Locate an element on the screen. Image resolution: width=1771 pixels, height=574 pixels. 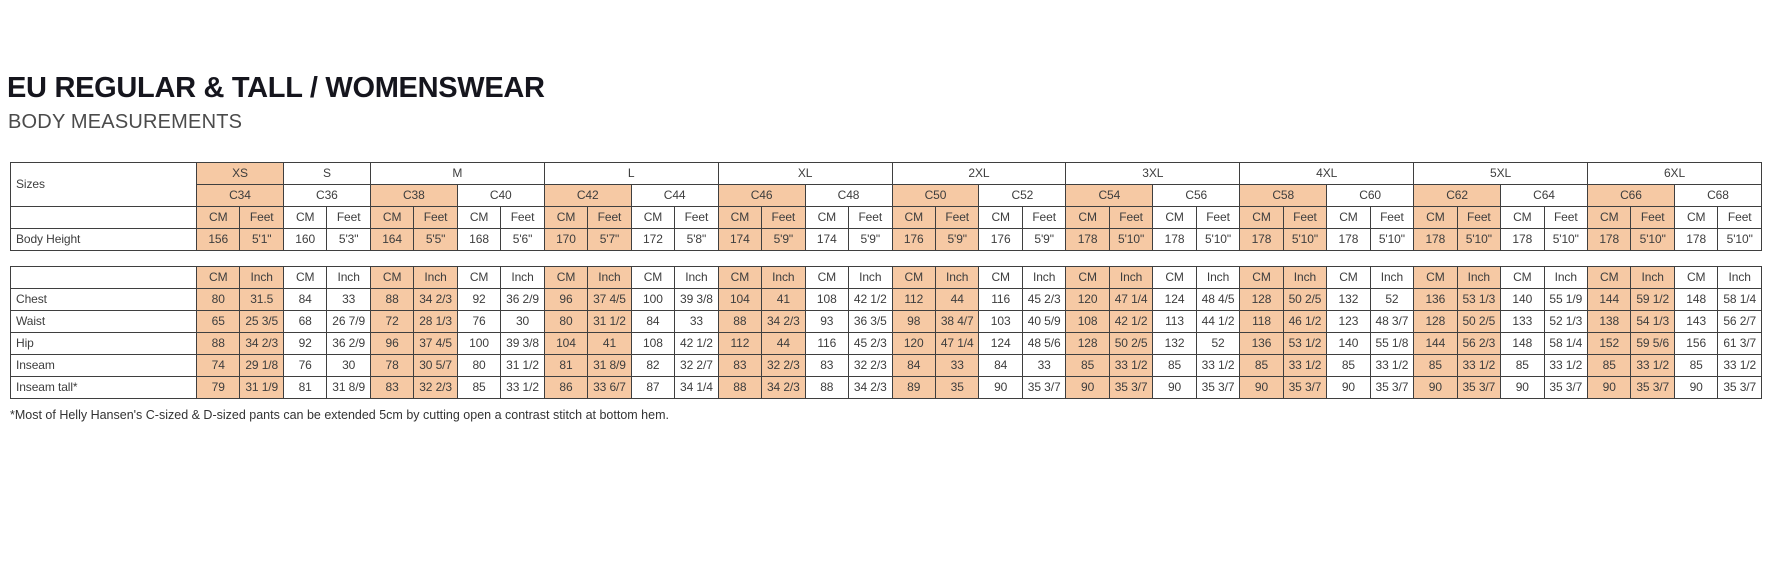
value-cell: 104 is located at coordinates (566, 343).